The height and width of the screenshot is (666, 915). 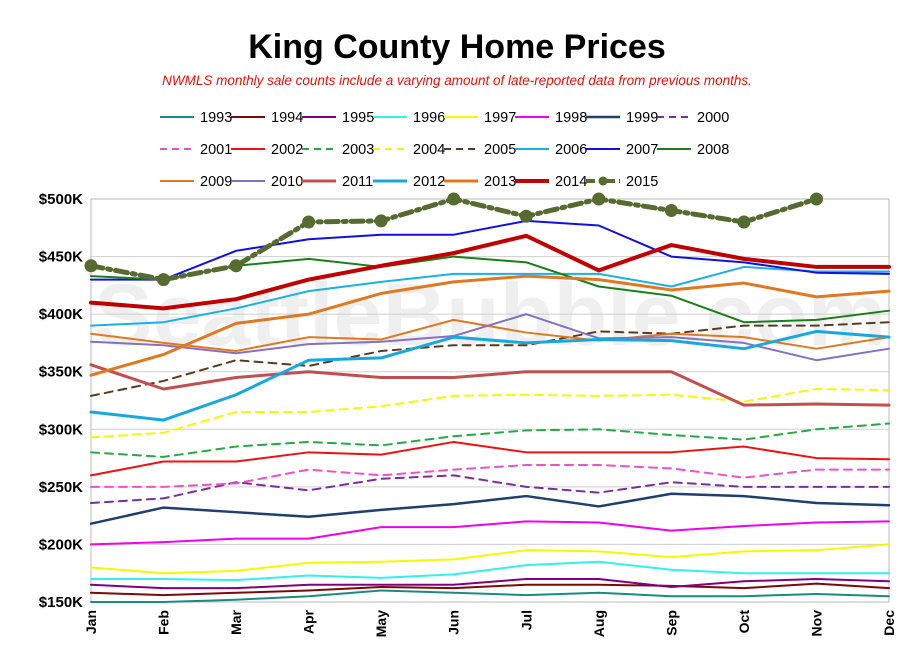 What do you see at coordinates (490, 508) in the screenshot?
I see `series-line-1999` at bounding box center [490, 508].